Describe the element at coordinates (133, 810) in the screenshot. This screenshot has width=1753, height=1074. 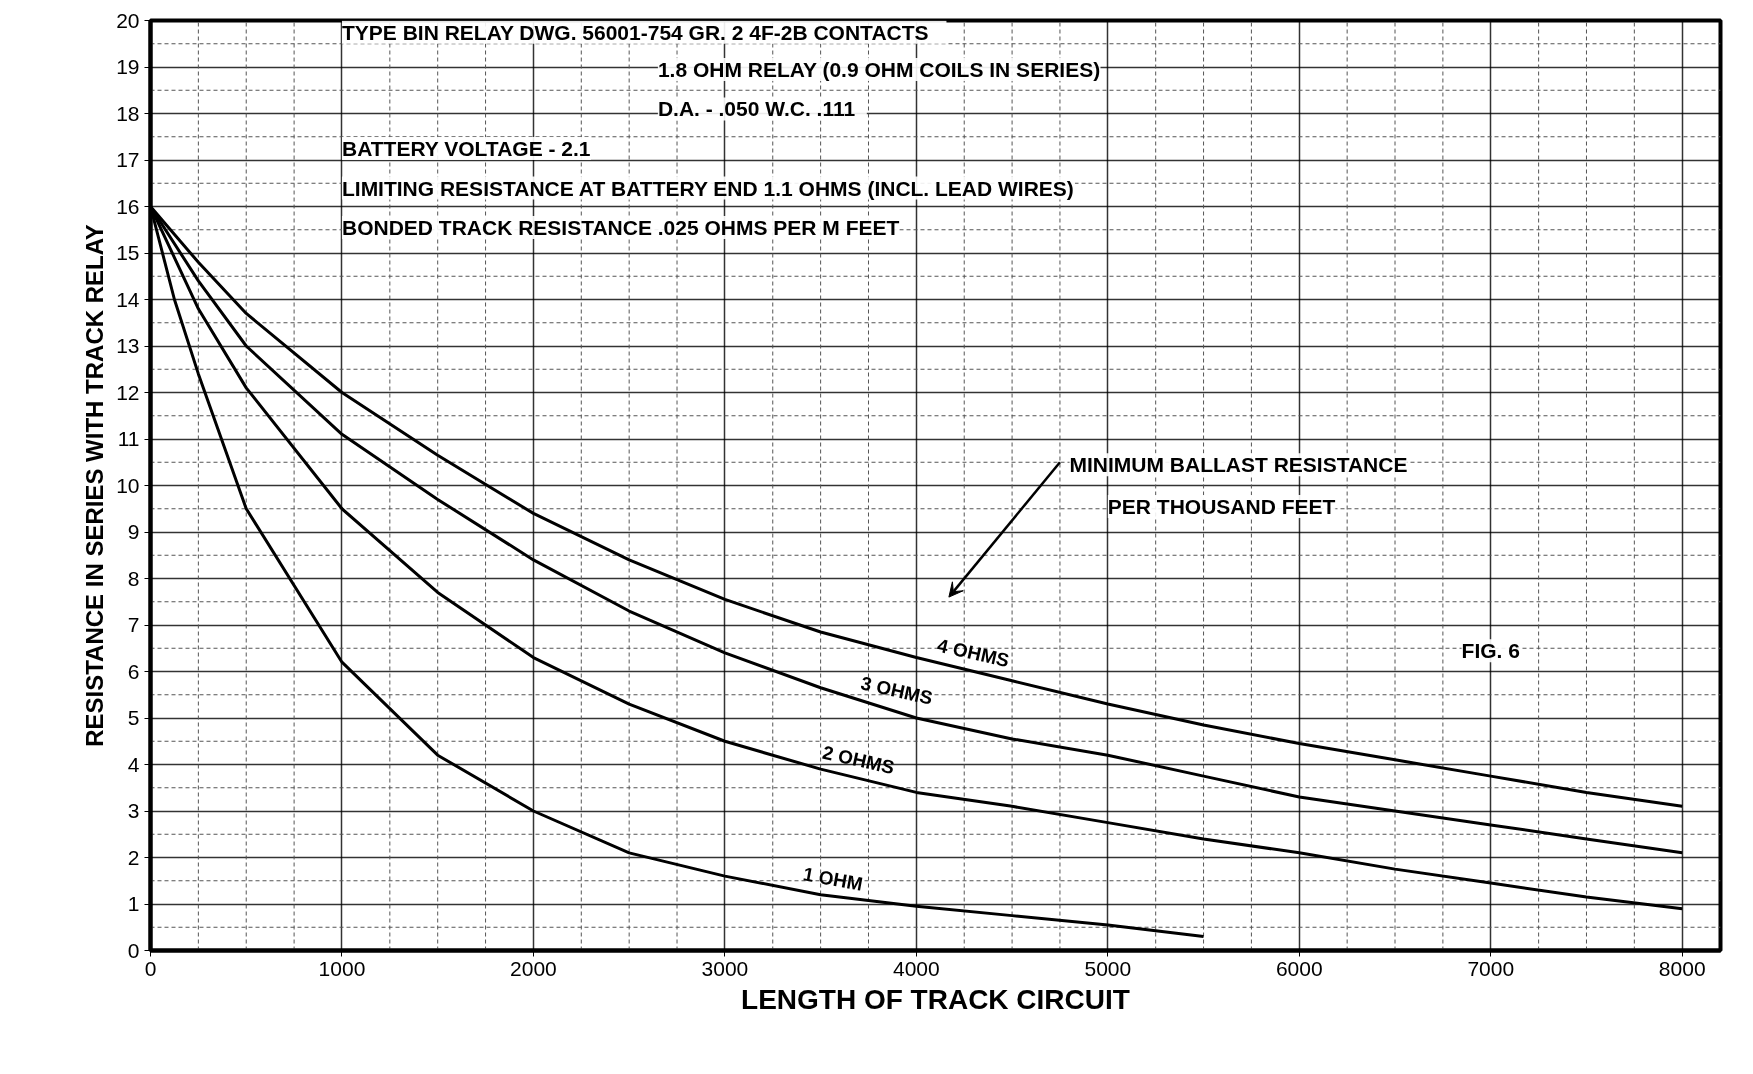
I see `y-tick-label: 3` at that location.